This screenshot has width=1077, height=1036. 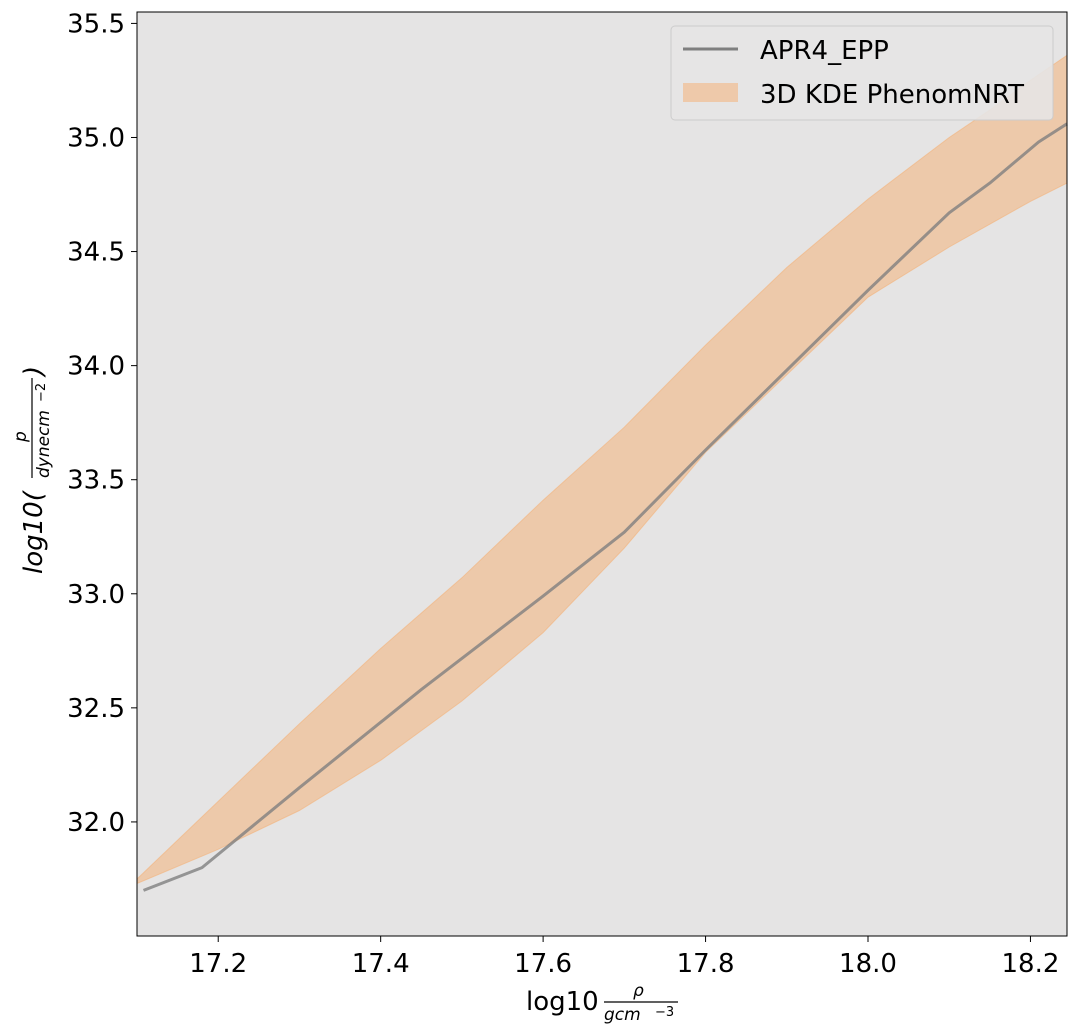 What do you see at coordinates (21, 437) in the screenshot?
I see `y-axis-label-numerator: p` at bounding box center [21, 437].